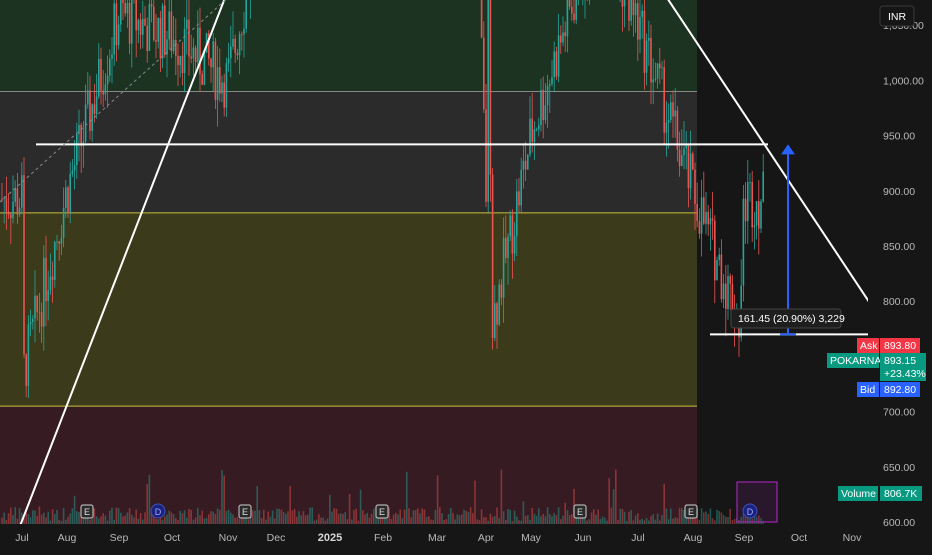  I want to click on time-axis-panel, so click(466, 537).